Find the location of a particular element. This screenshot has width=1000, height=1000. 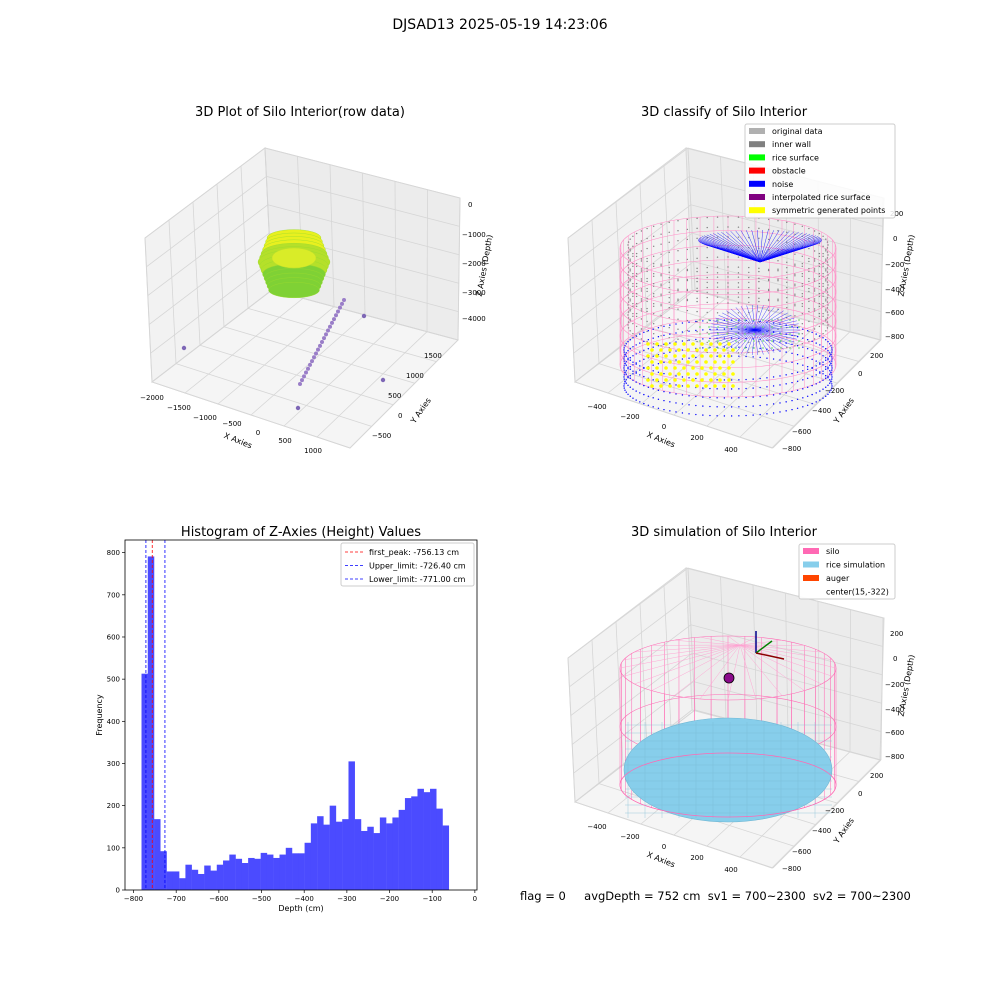

x-tick-label: −200 is located at coordinates (389, 899).